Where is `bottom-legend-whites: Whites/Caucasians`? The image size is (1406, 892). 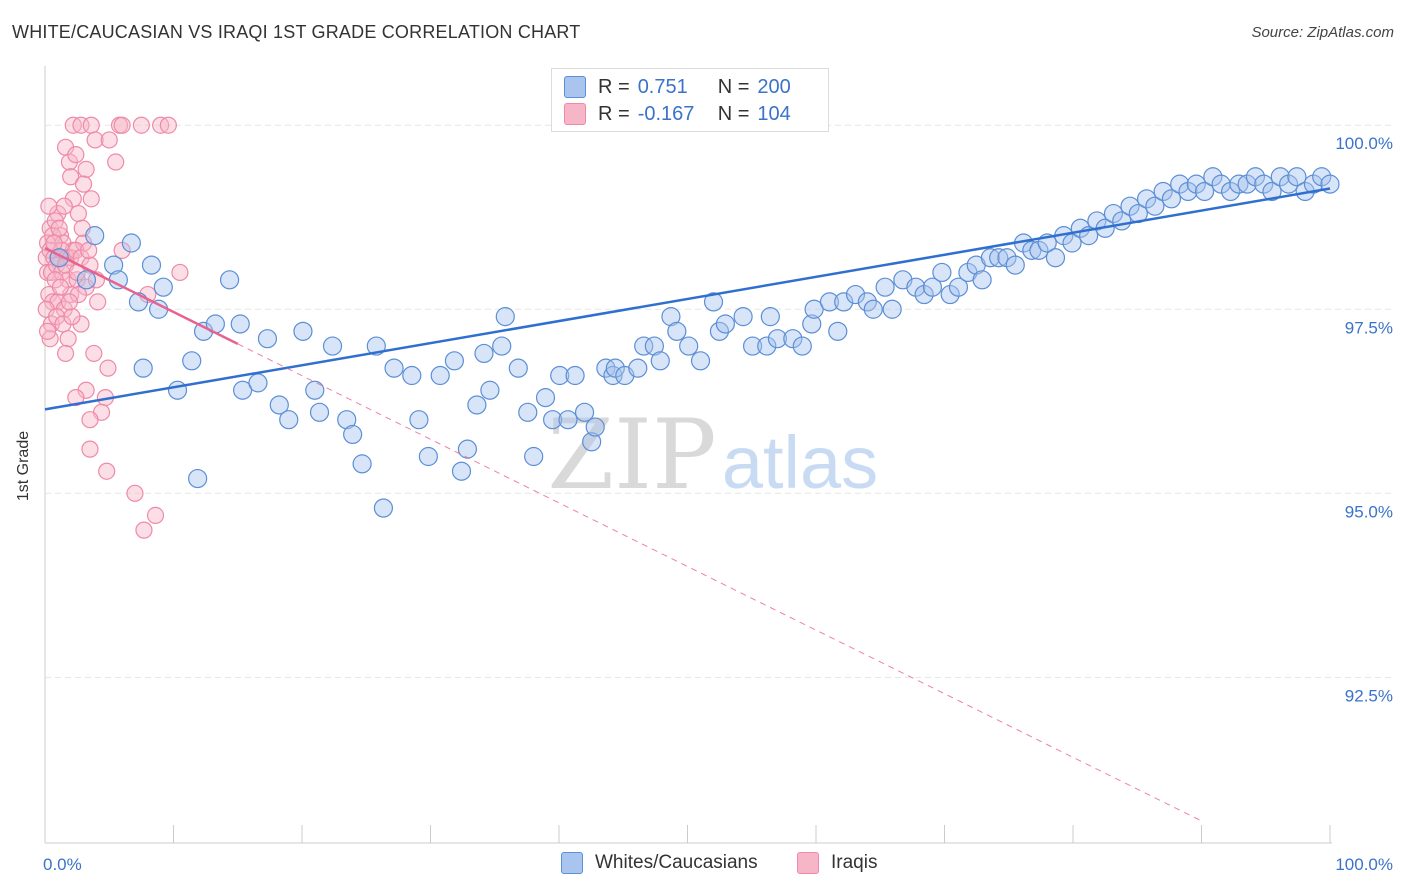
bottom-legend-whites: Whites/Caucasians is located at coordinates (659, 863).